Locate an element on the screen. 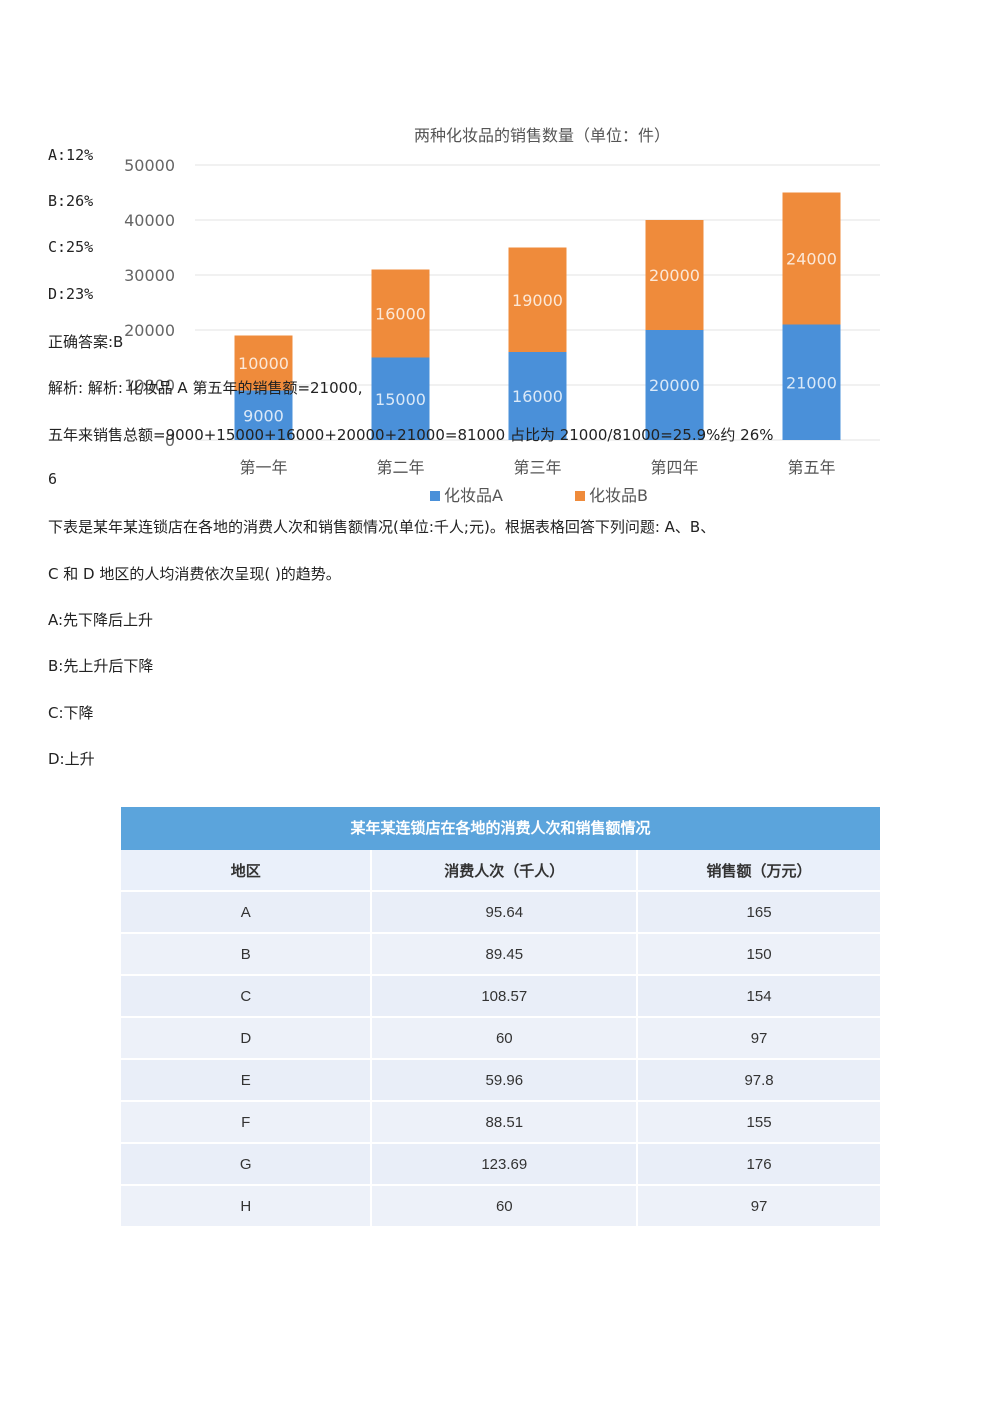 The image size is (1000, 1414). x-tick-label: 第三年 is located at coordinates (537, 467).